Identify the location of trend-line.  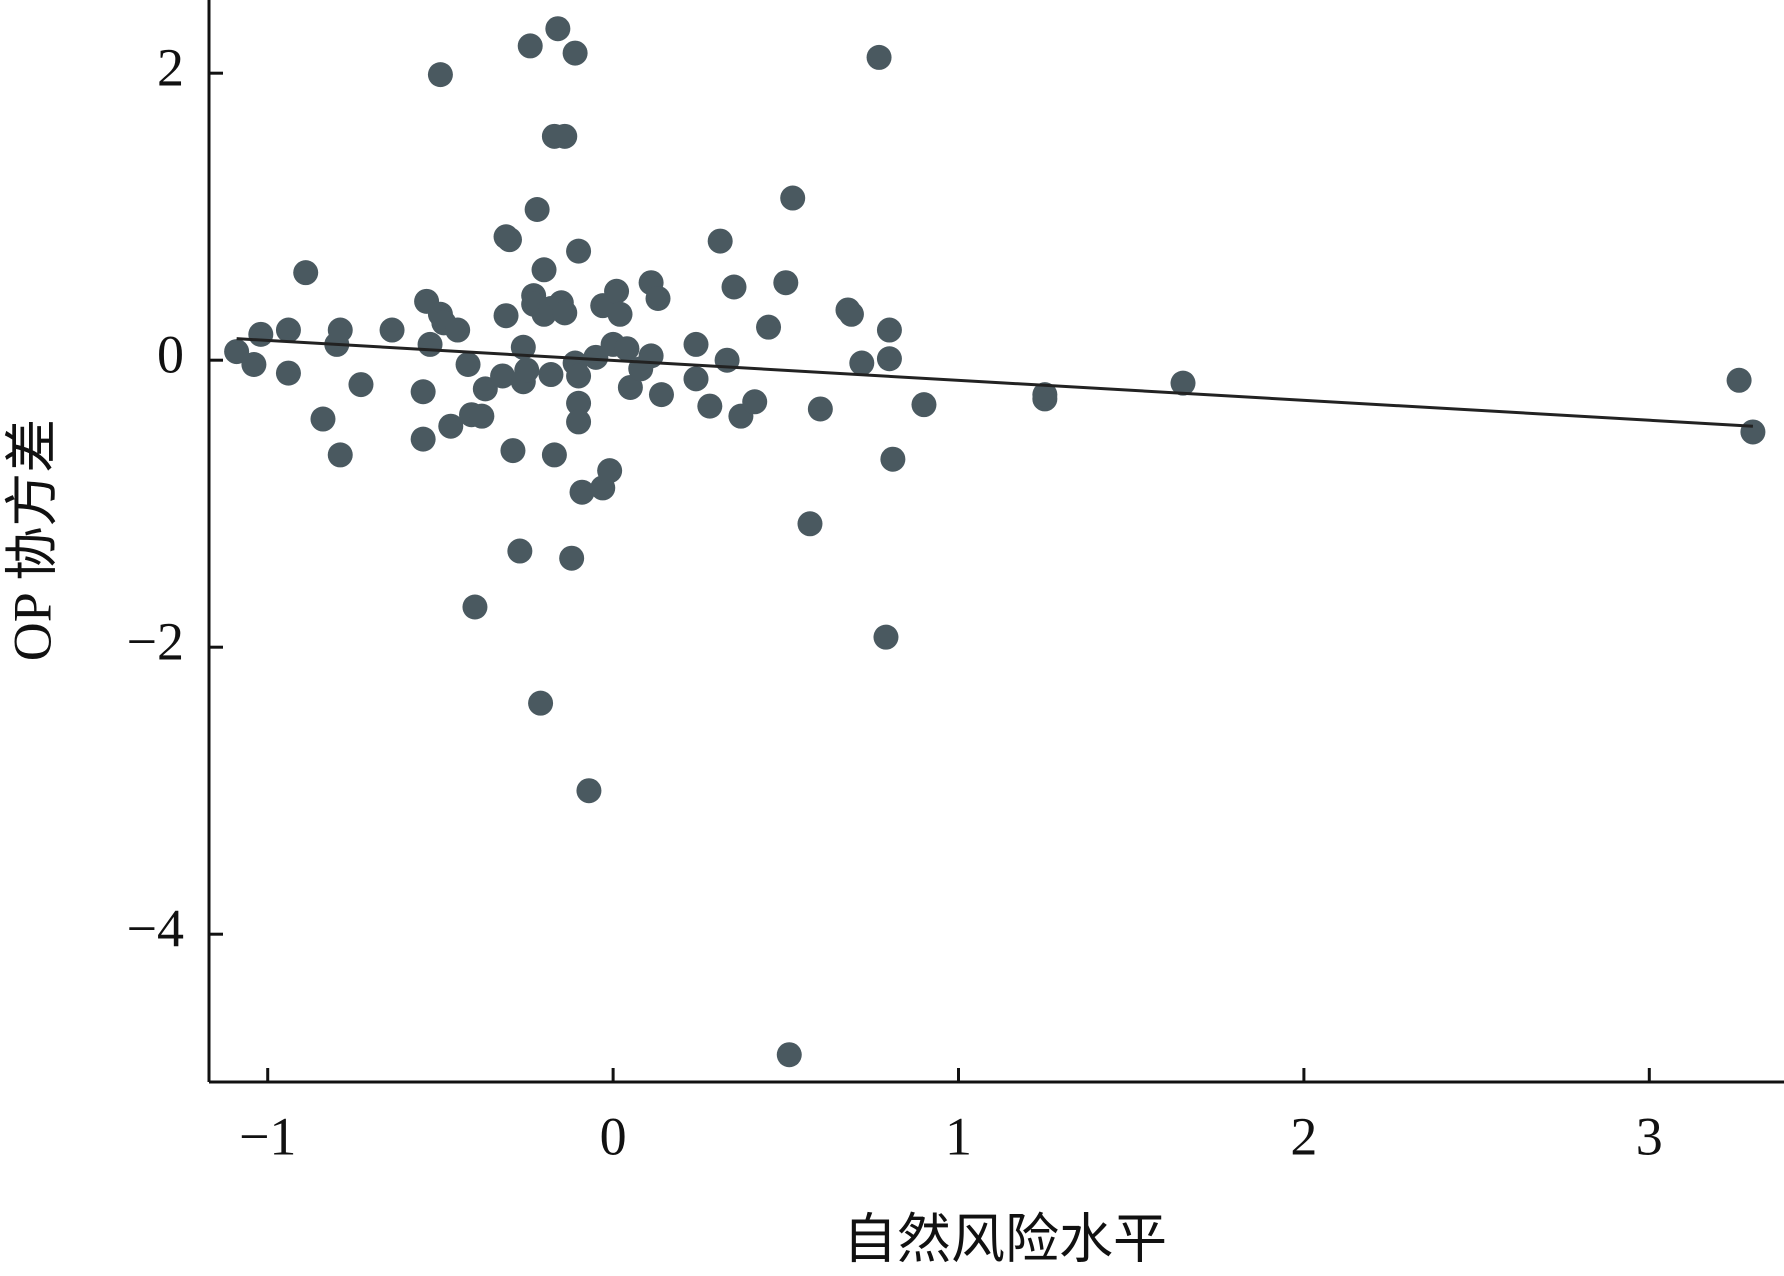
(994, 382).